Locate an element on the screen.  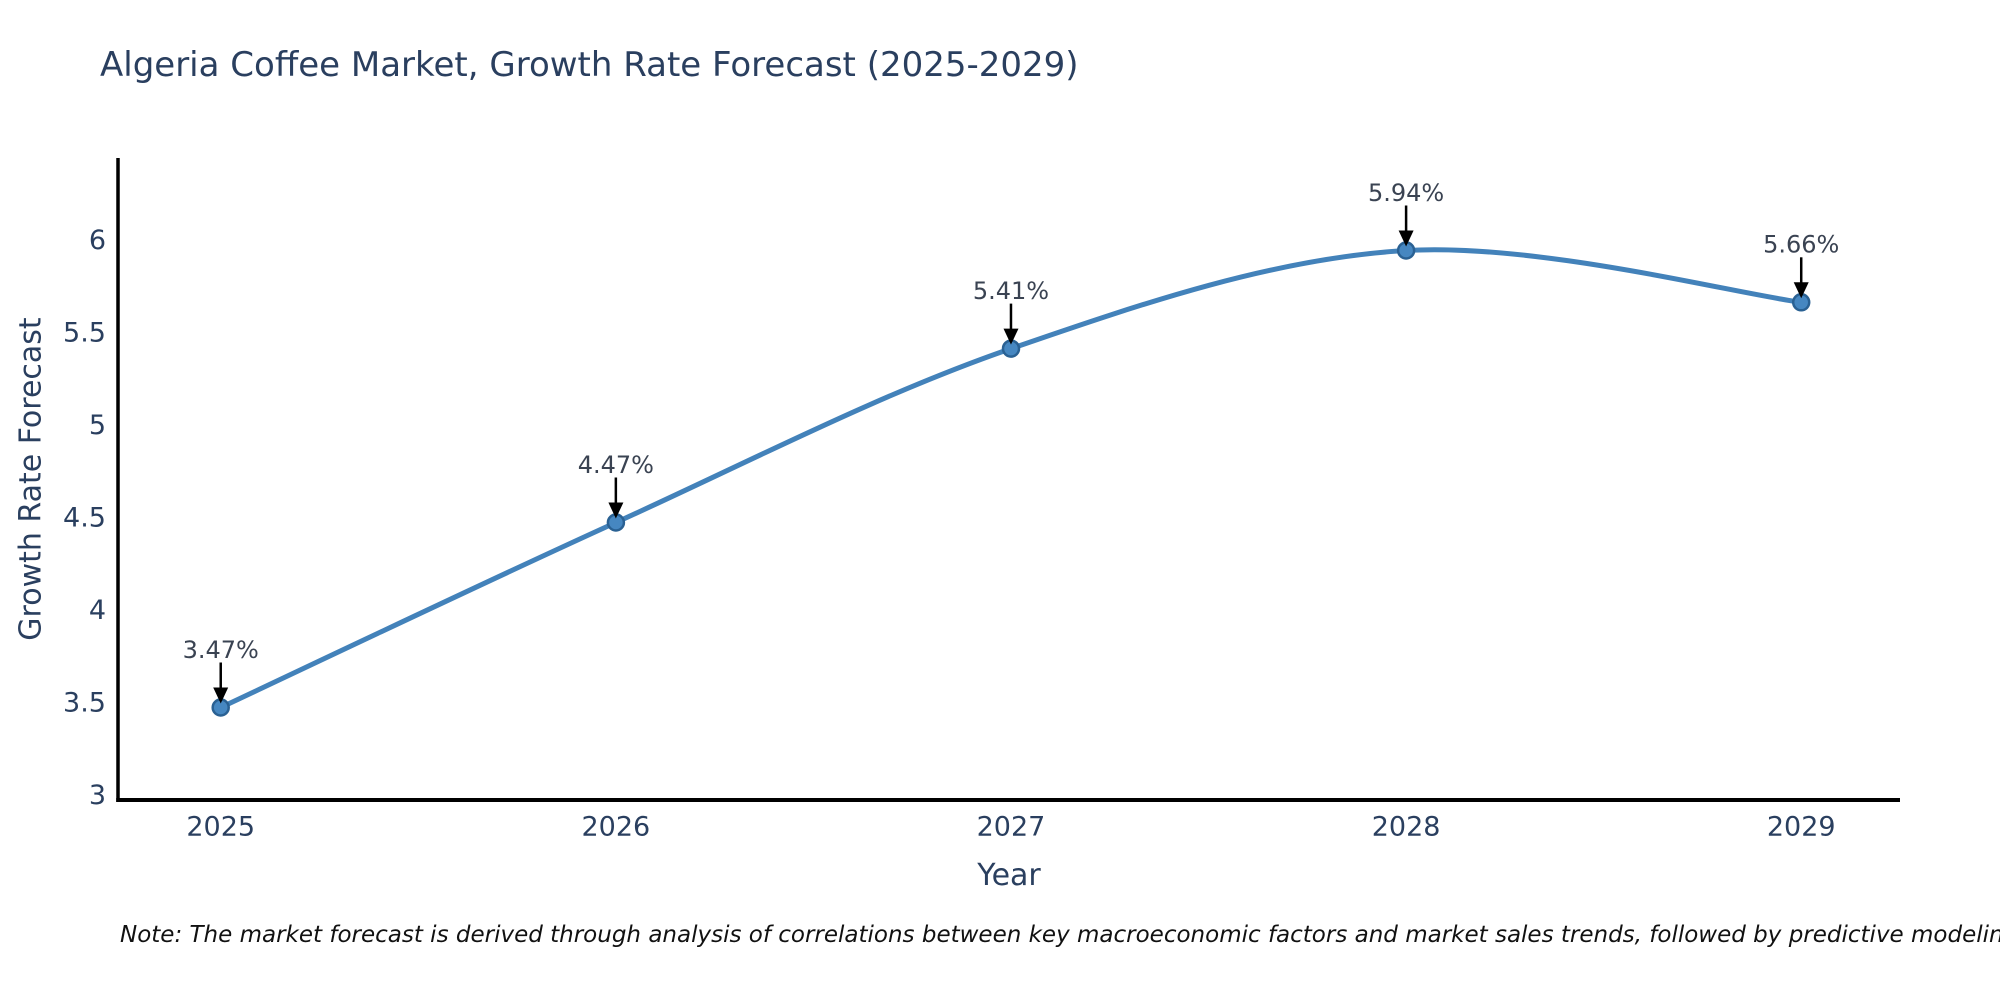
x-tick-label: 2029 is located at coordinates (1801, 826).